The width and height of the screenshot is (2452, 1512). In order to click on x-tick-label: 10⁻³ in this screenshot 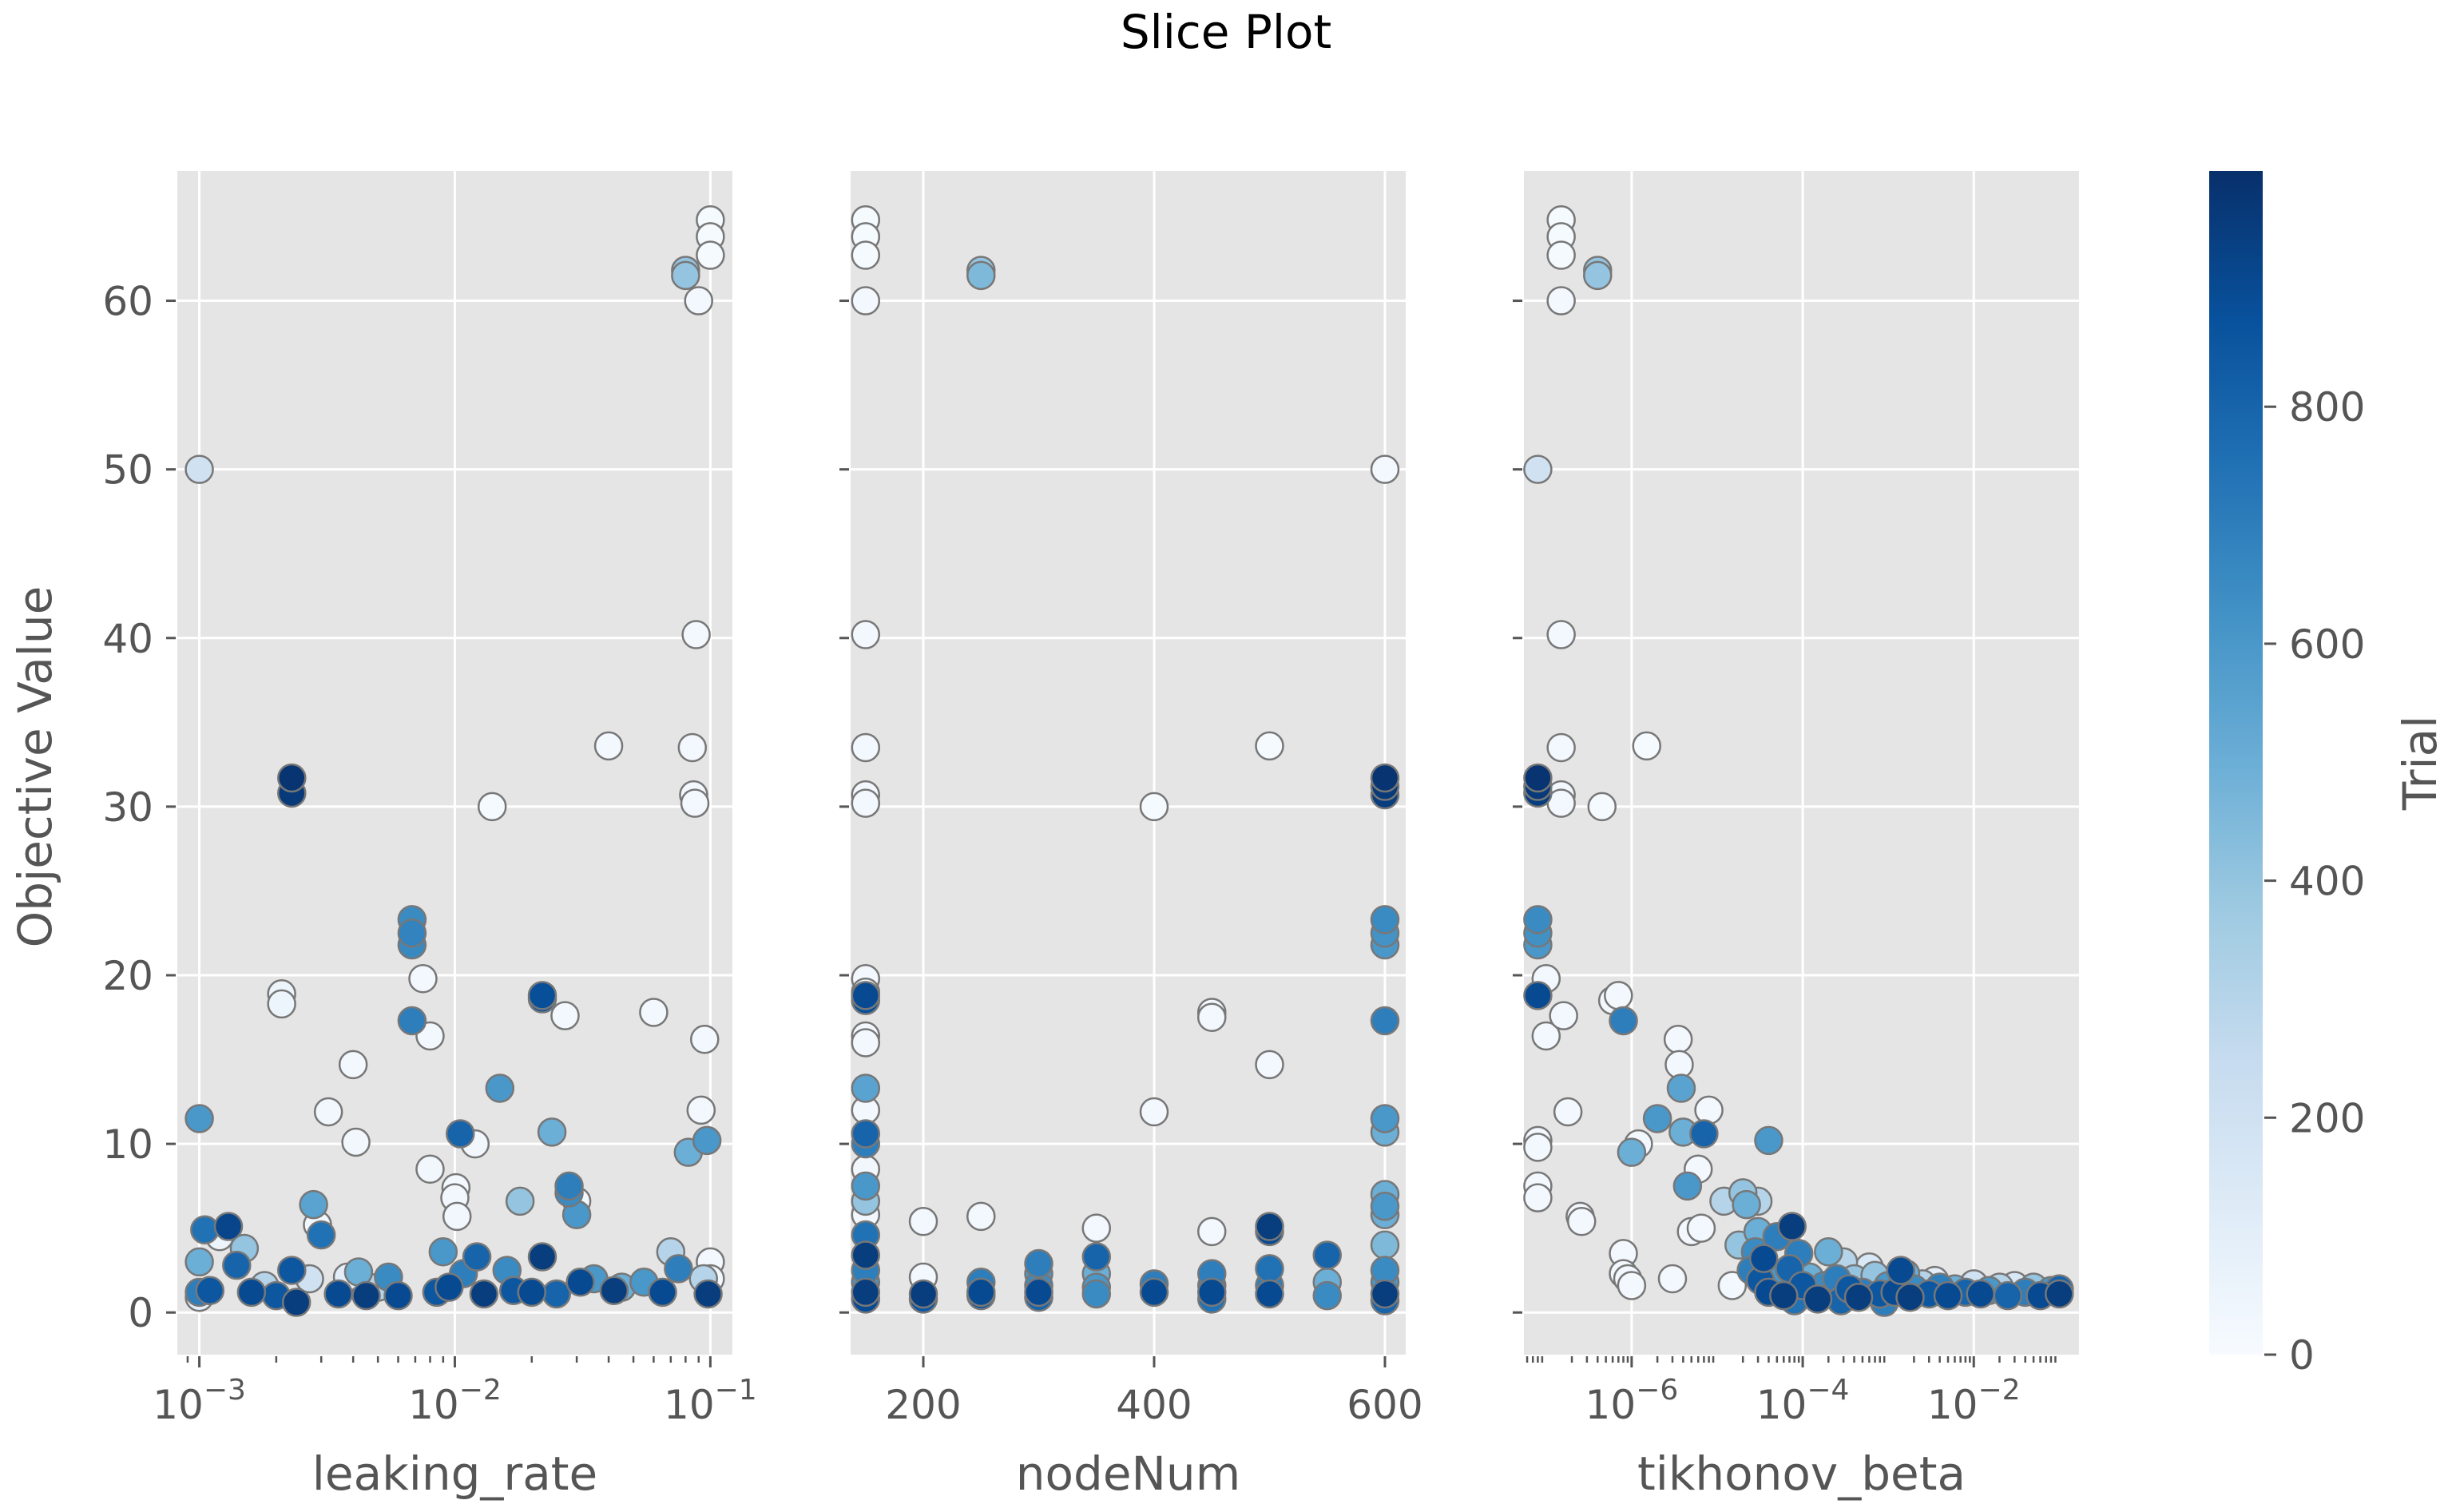, I will do `click(199, 1401)`.